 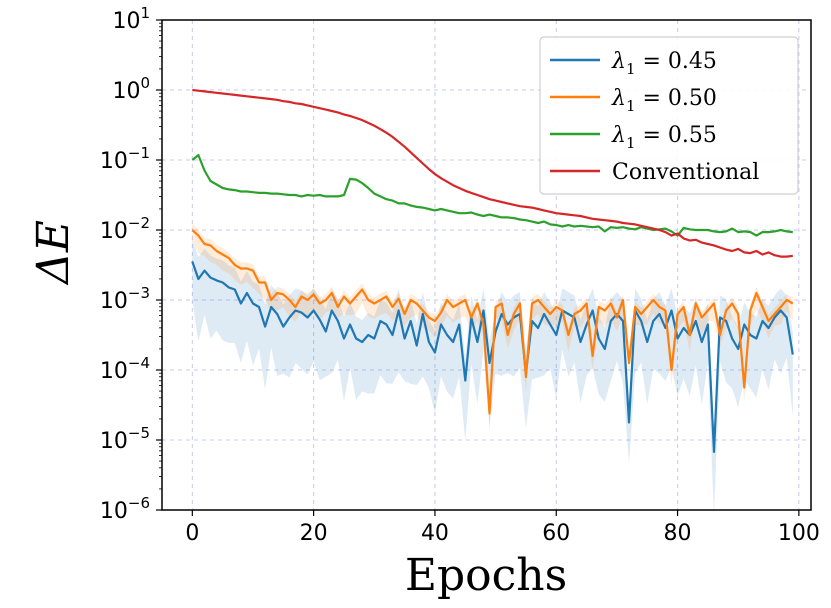 What do you see at coordinates (486, 575) in the screenshot?
I see `x-axis-title: Epochs` at bounding box center [486, 575].